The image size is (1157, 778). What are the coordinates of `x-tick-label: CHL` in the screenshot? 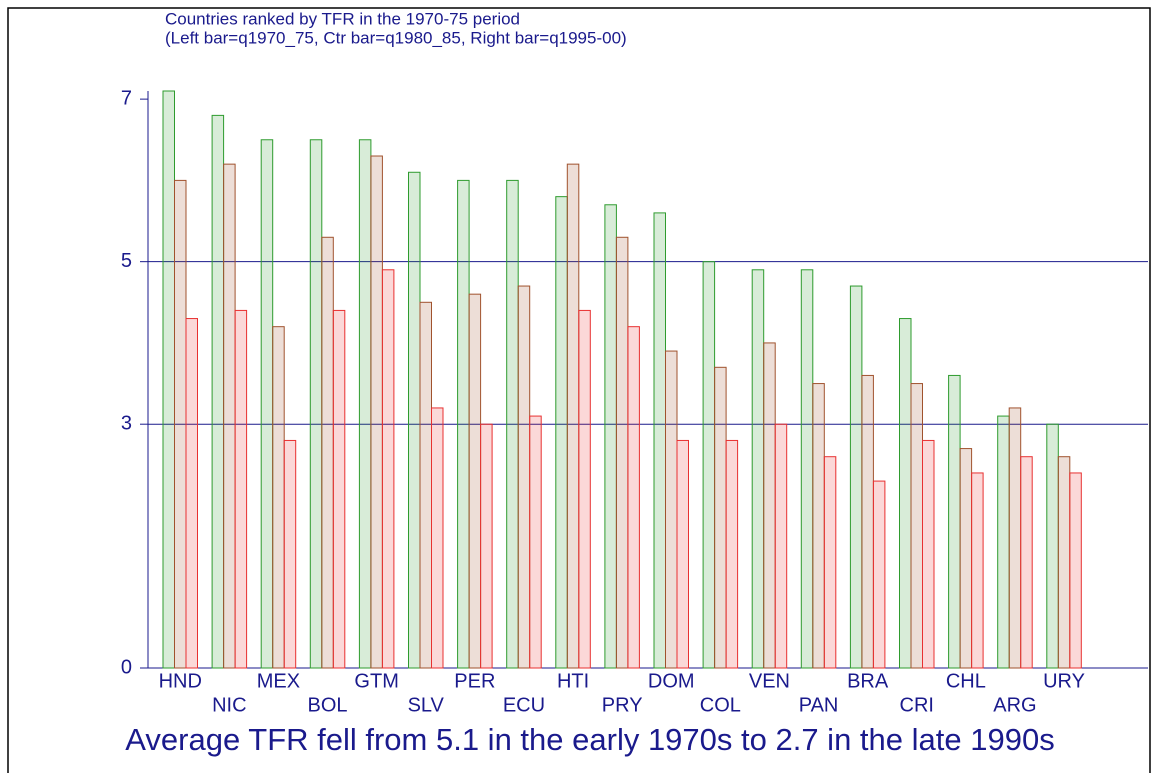 It's located at (966, 681).